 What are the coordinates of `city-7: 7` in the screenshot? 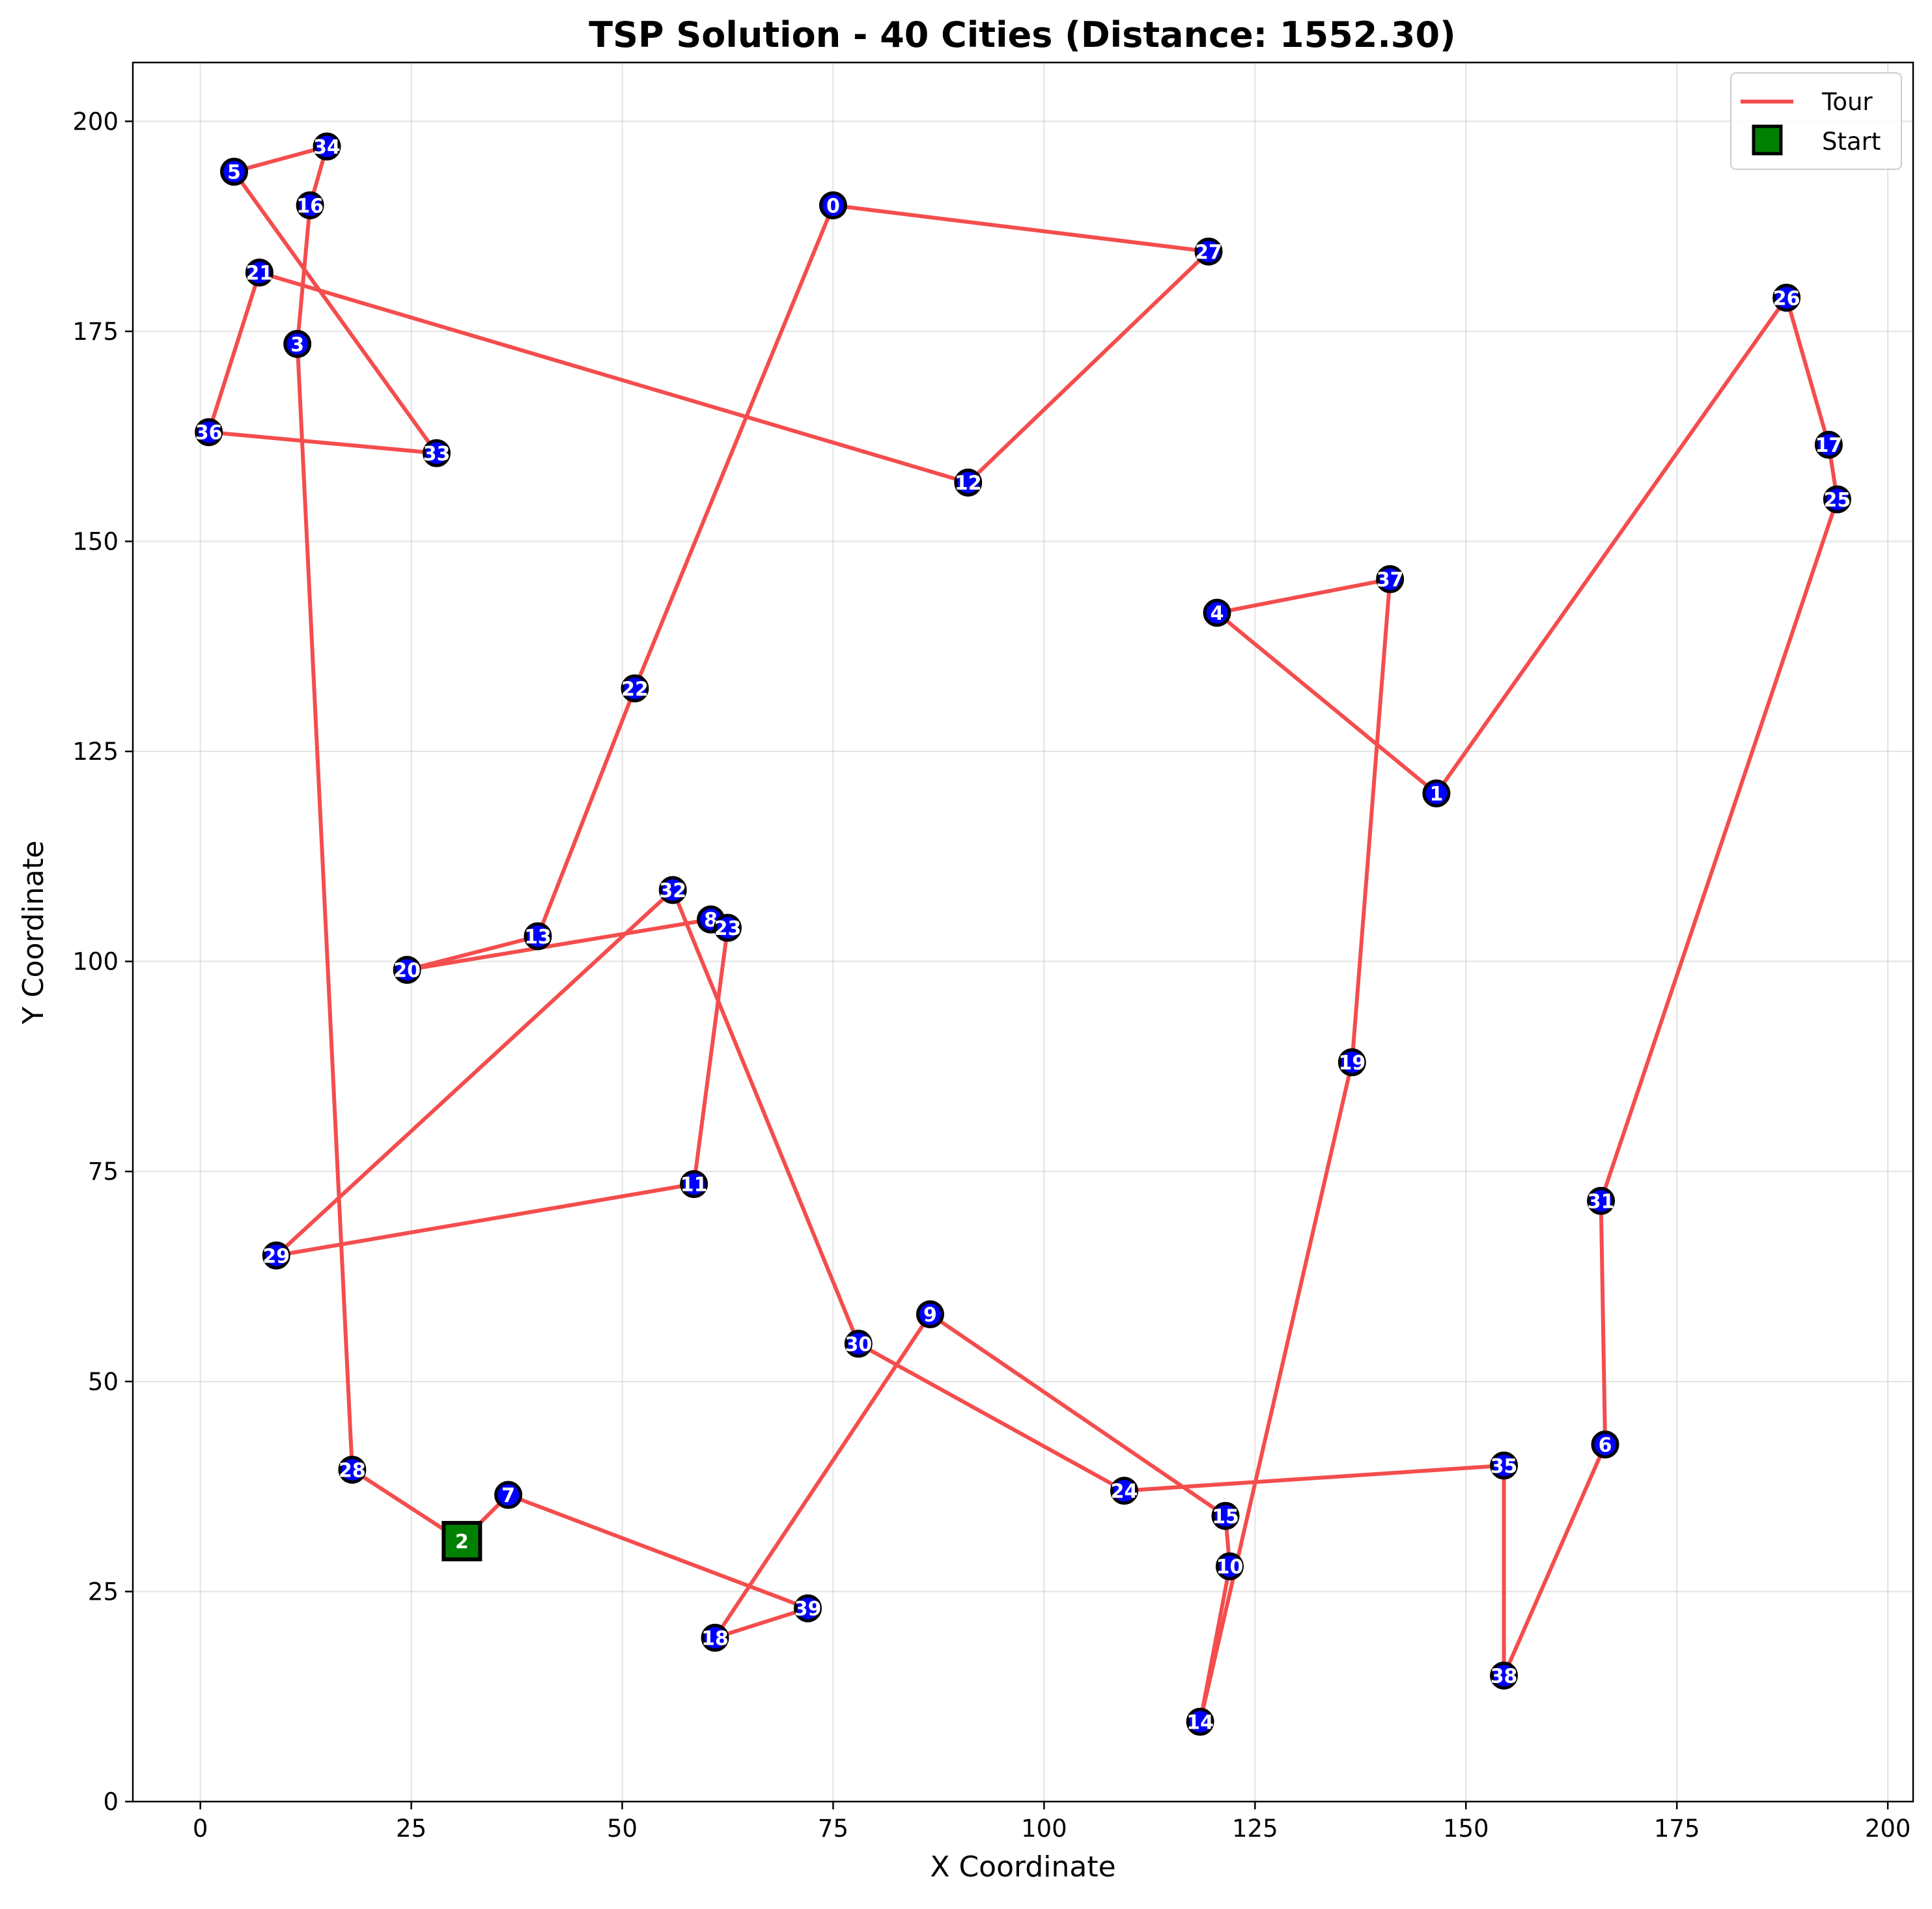 It's located at (509, 1495).